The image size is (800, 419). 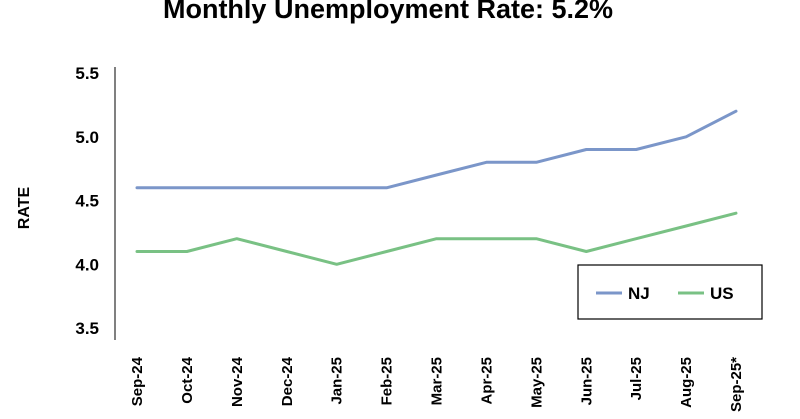 I want to click on y-tick-label: 4.5, so click(x=87, y=201).